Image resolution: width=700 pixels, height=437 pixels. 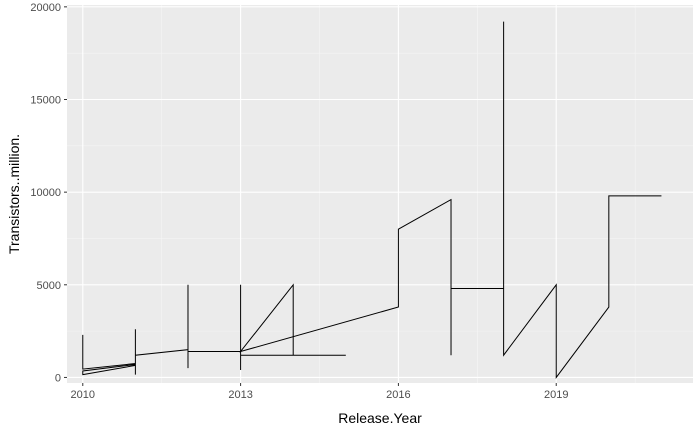 I want to click on y-tick-label: 20000, so click(x=45, y=8).